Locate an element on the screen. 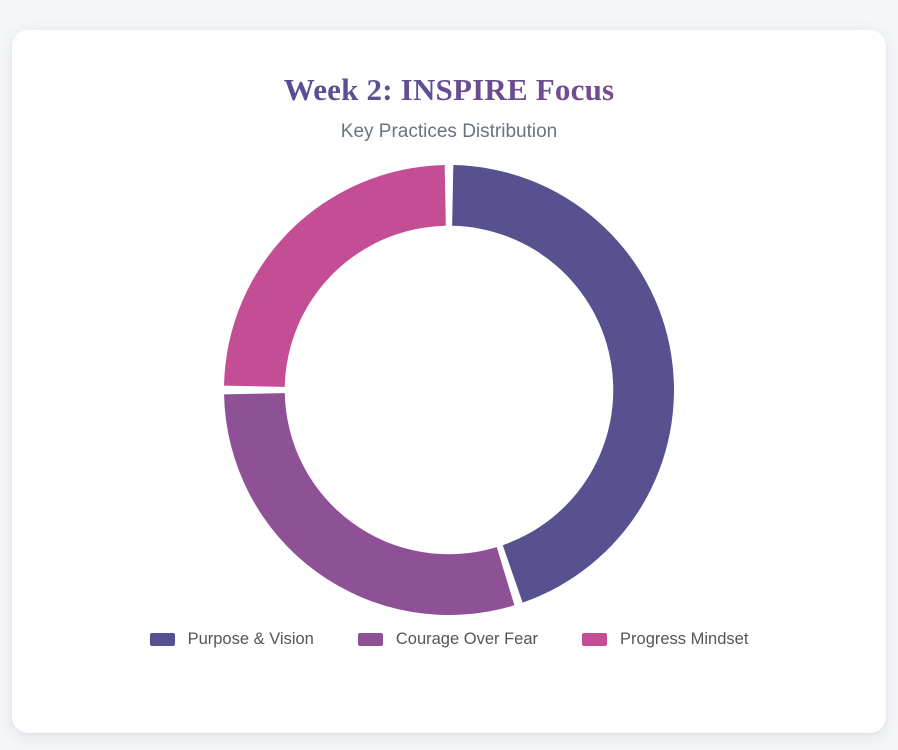 This screenshot has height=750, width=898. page-title: Week 2: INSPIRE Focus is located at coordinates (449, 90).